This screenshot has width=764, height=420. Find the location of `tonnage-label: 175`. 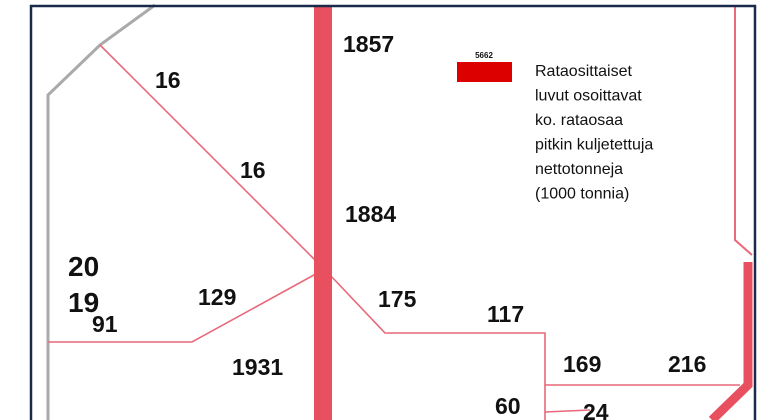

tonnage-label: 175 is located at coordinates (397, 299).